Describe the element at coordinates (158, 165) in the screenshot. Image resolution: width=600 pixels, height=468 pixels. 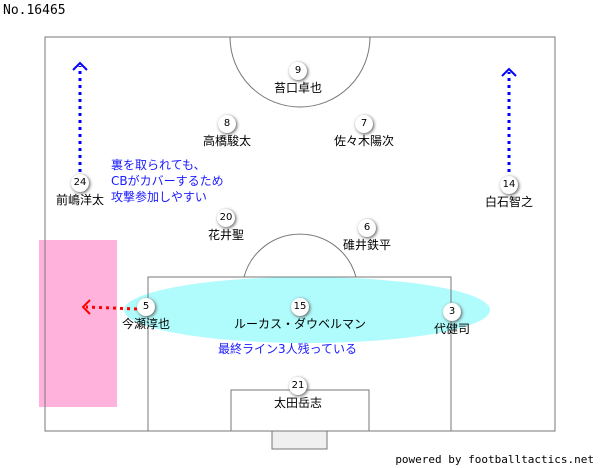
I see `note-line: 裏を取られても、` at that location.